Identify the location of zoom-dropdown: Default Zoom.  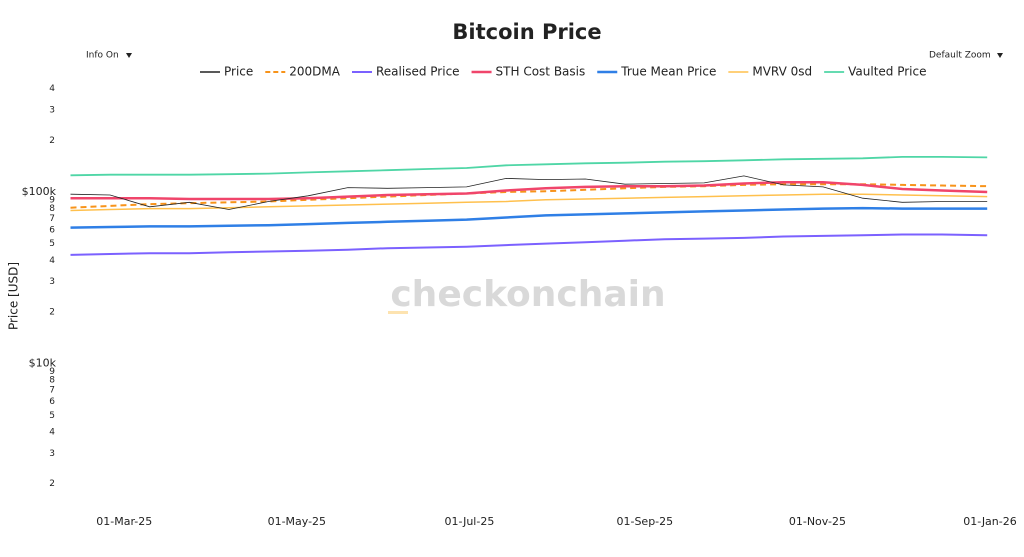
(965, 55).